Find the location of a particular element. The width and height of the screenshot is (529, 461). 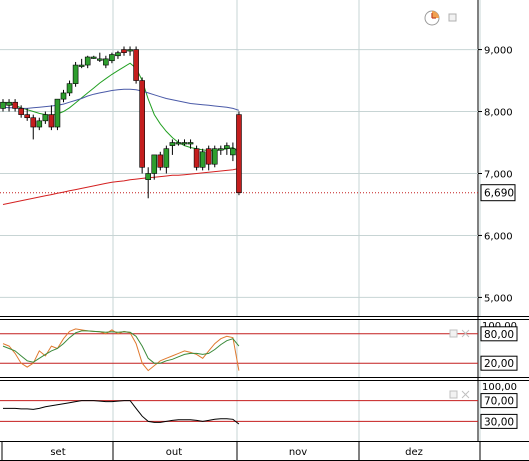

x-tick-label: out is located at coordinates (174, 452).